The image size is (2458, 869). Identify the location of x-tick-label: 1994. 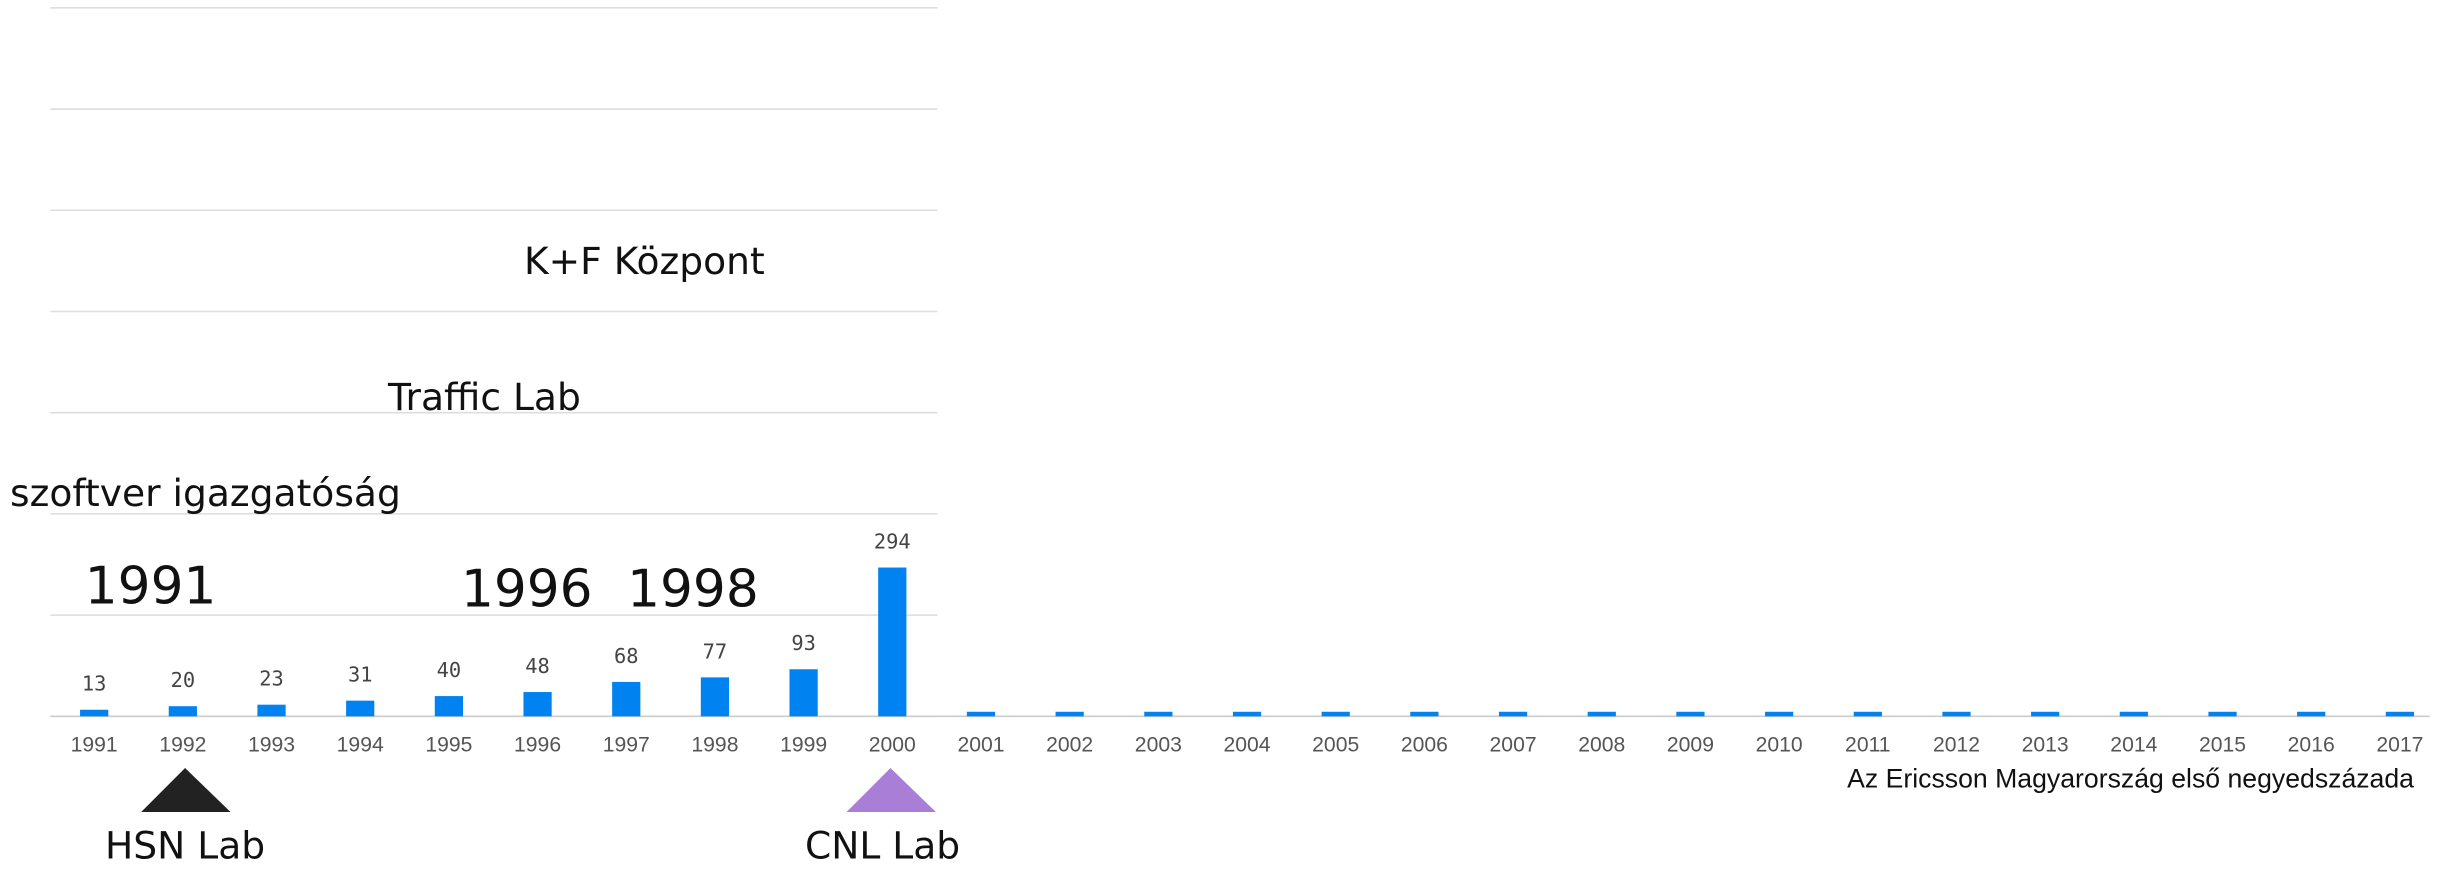
(360, 745).